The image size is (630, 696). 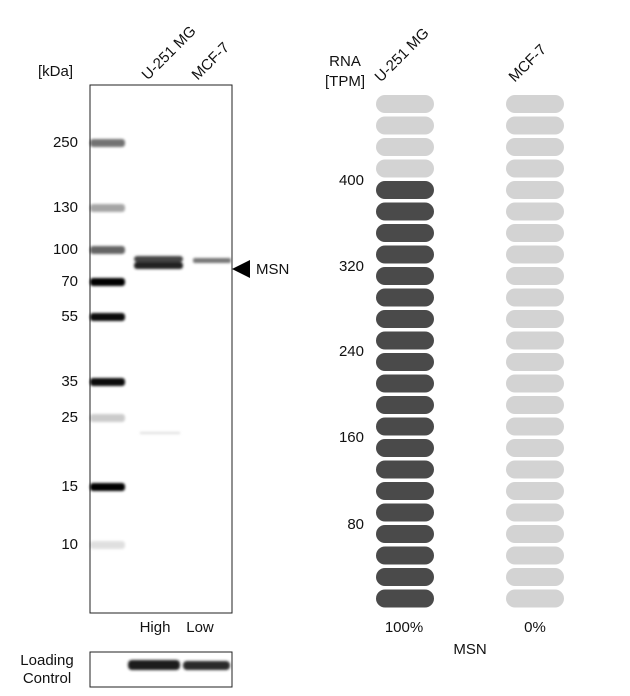 I want to click on rna-axis-title: RNA, so click(x=345, y=61).